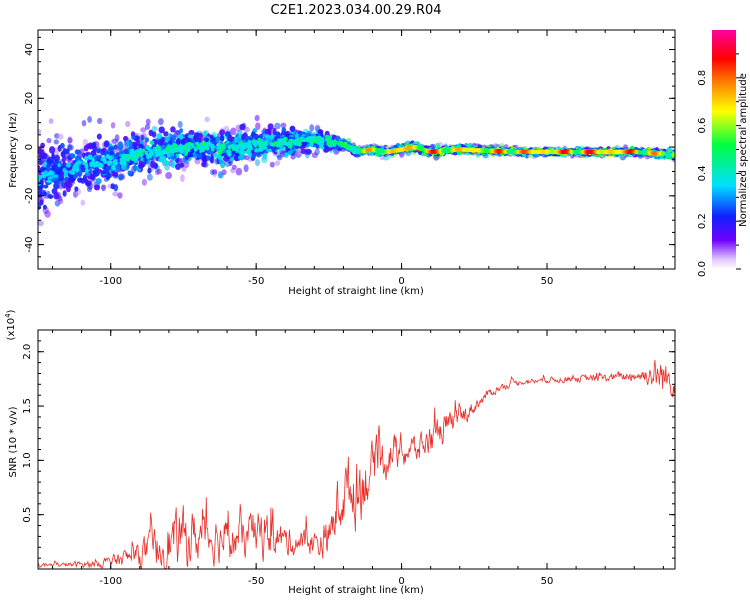 The width and height of the screenshot is (750, 600). I want to click on y-tick-label: 0.5, so click(27, 515).